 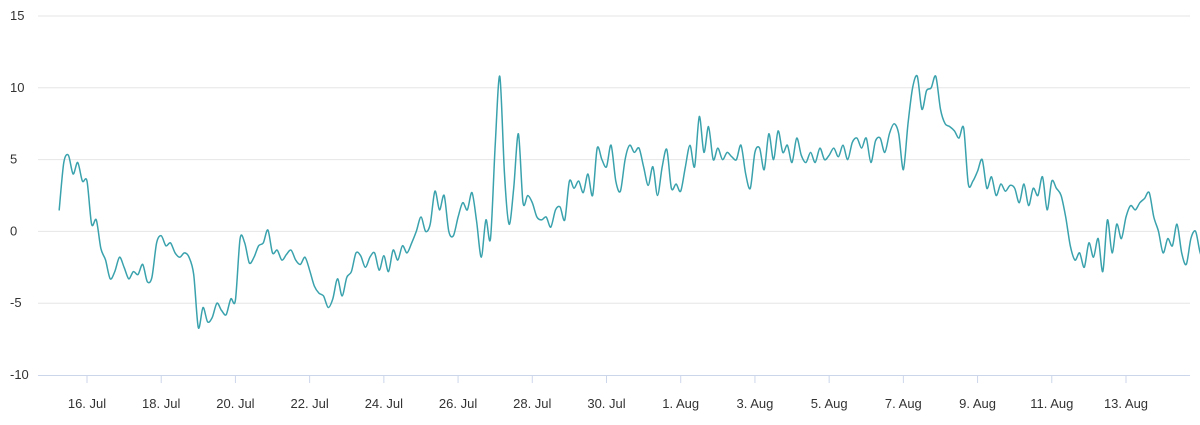 What do you see at coordinates (13, 159) in the screenshot?
I see `y-tick-label: 5` at bounding box center [13, 159].